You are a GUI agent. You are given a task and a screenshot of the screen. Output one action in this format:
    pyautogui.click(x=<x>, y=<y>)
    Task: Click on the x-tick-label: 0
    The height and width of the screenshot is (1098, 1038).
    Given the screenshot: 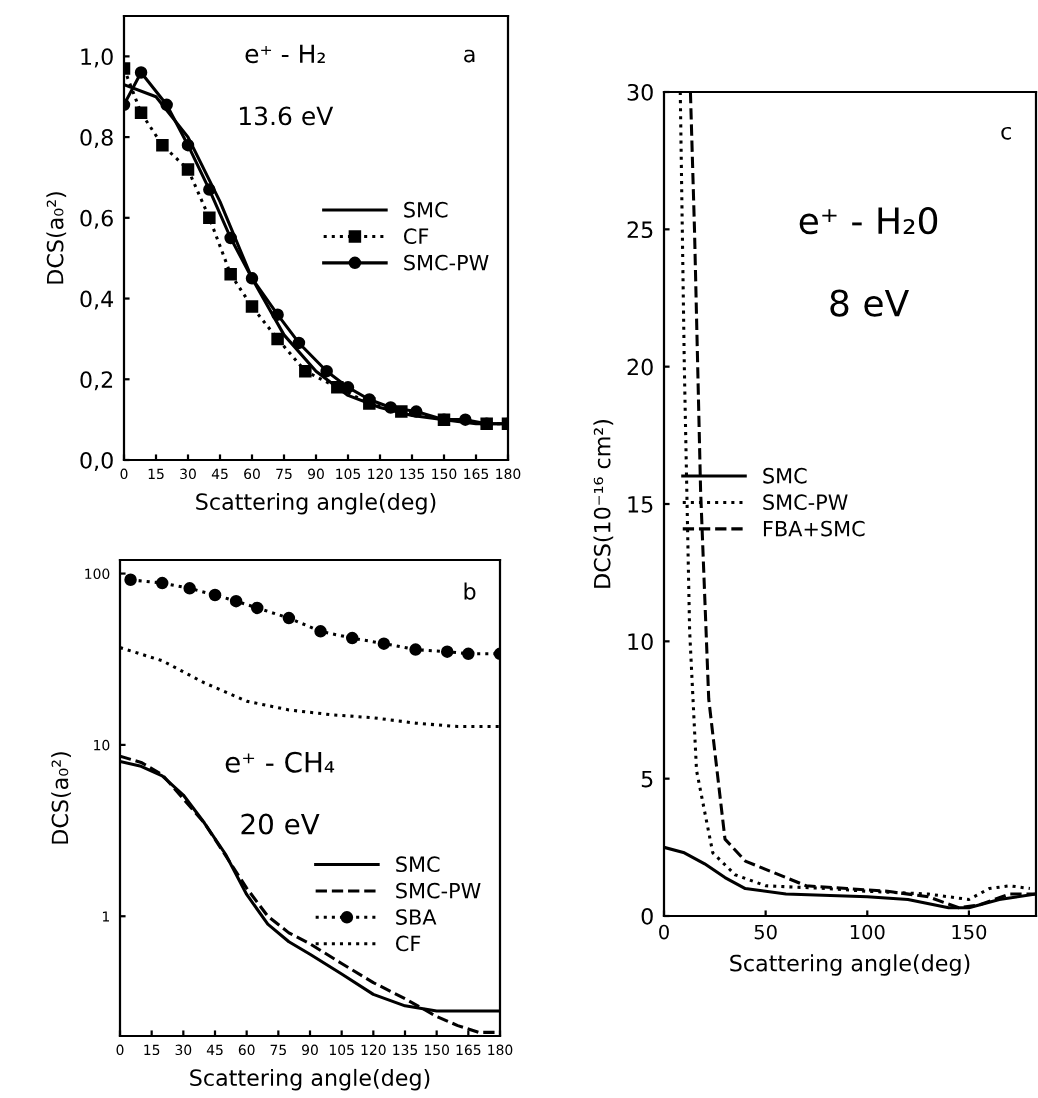 What is the action you would take?
    pyautogui.click(x=664, y=932)
    